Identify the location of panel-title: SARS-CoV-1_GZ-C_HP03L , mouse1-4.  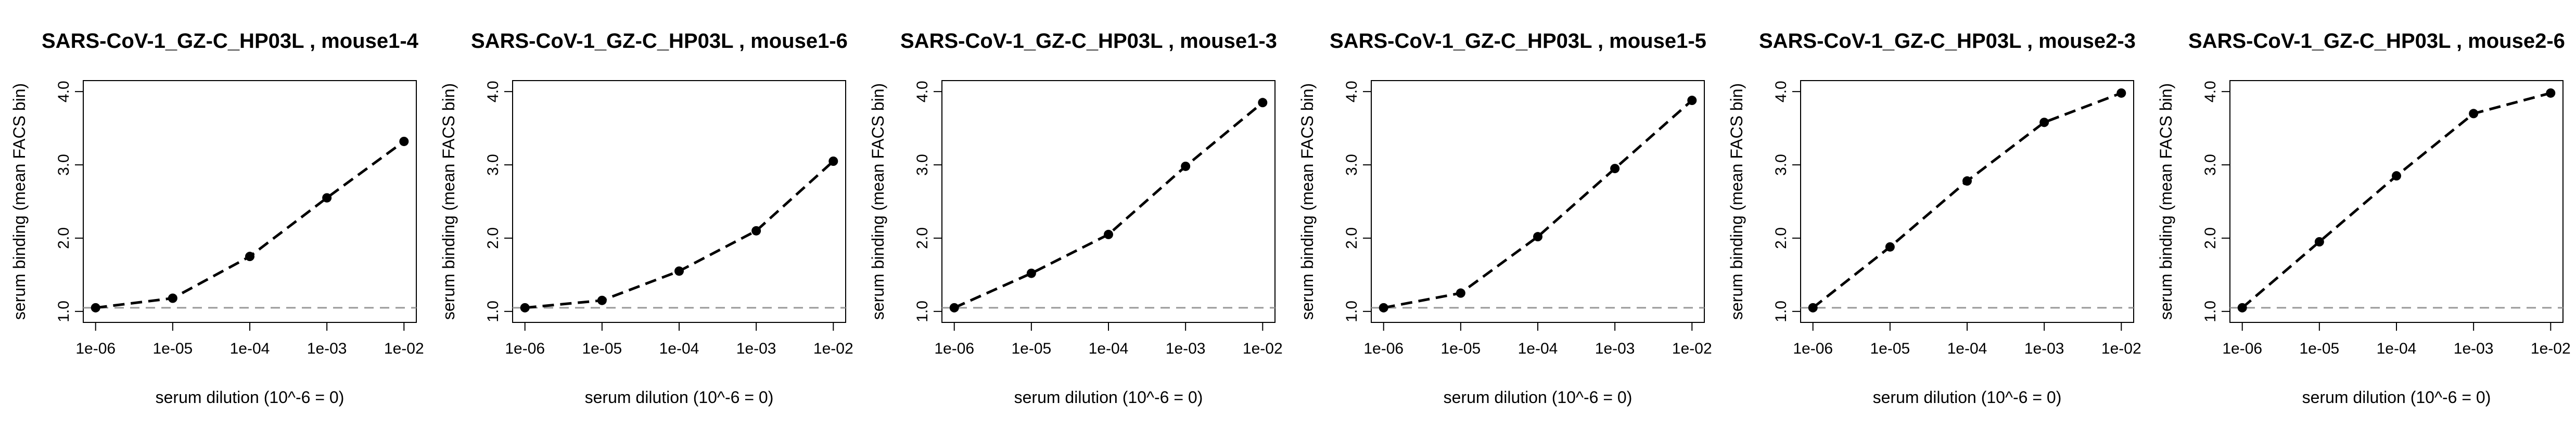
(230, 41).